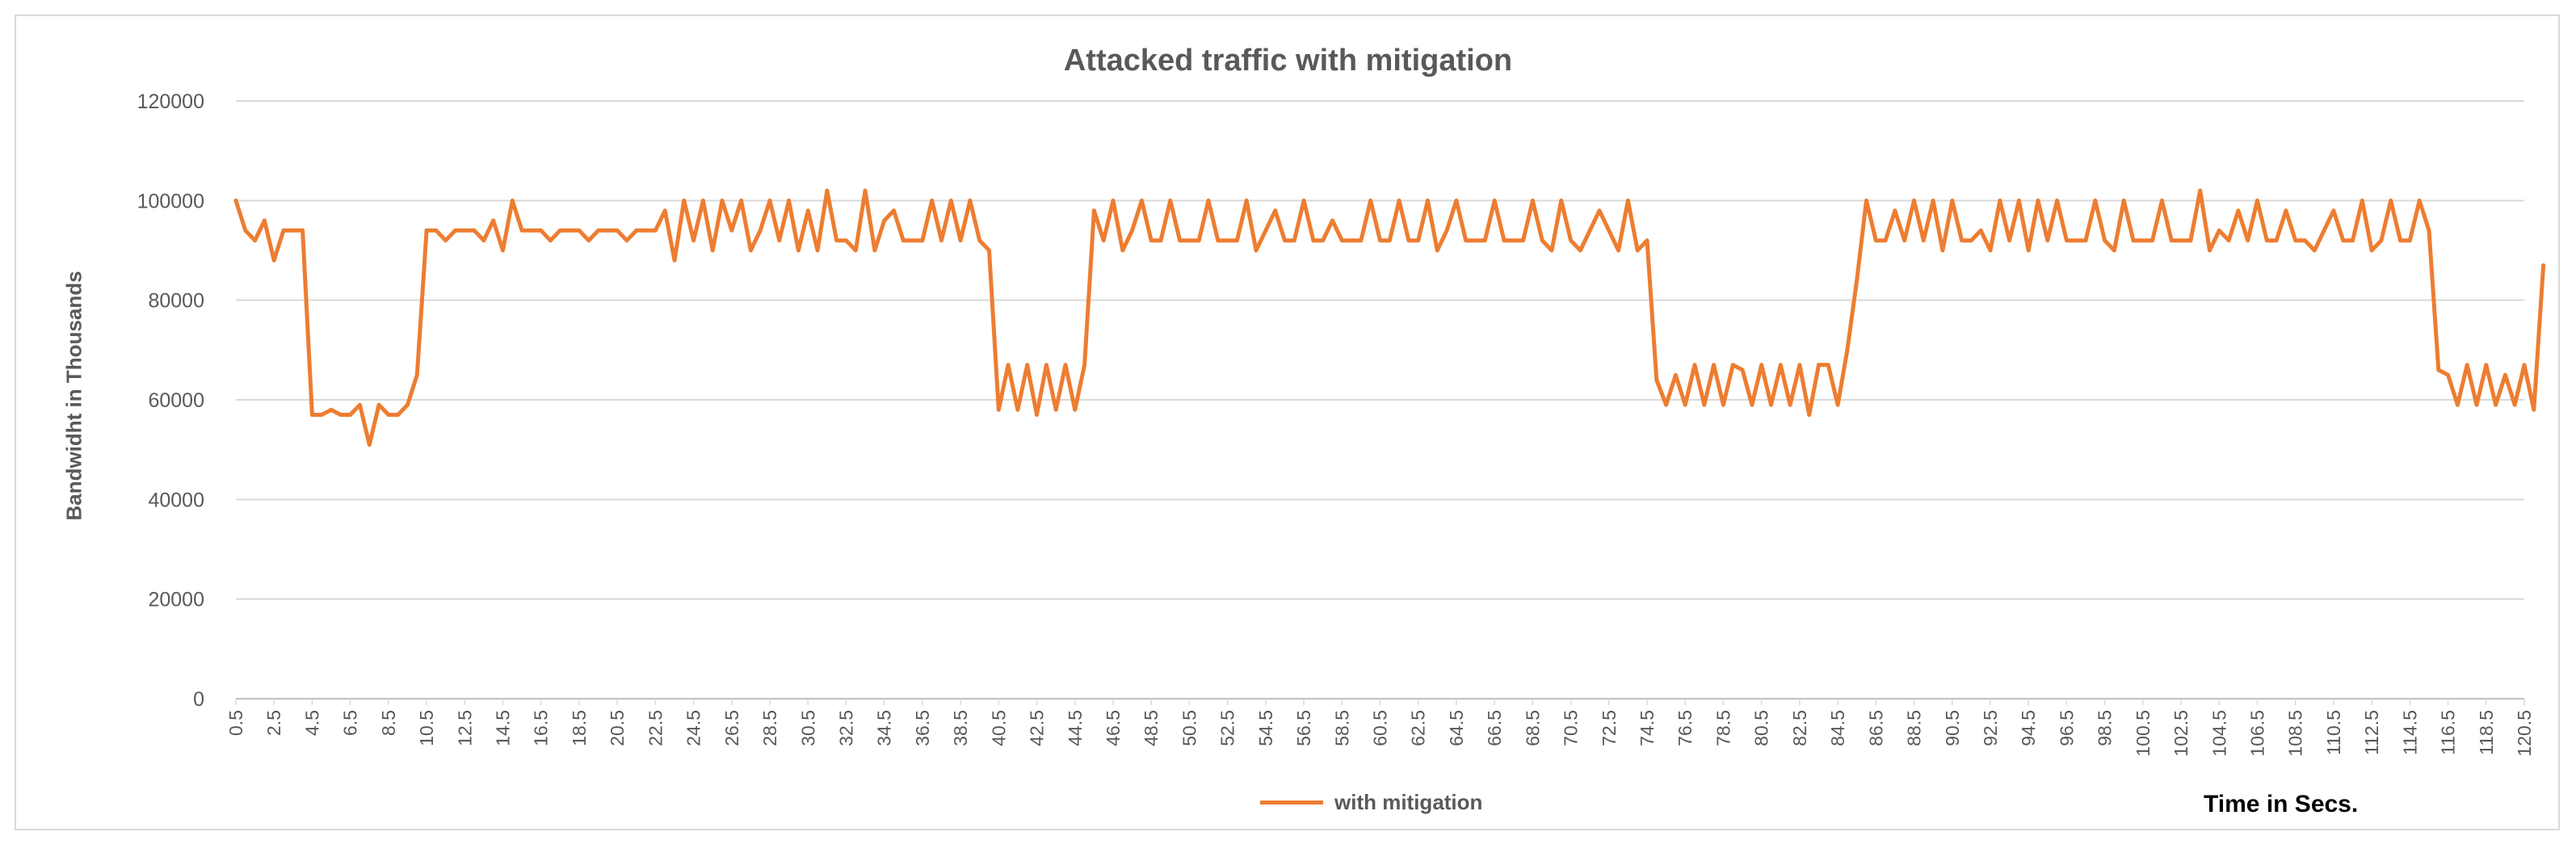 The height and width of the screenshot is (853, 2576). Describe the element at coordinates (2333, 732) in the screenshot. I see `x-tick-label: 110.5` at that location.